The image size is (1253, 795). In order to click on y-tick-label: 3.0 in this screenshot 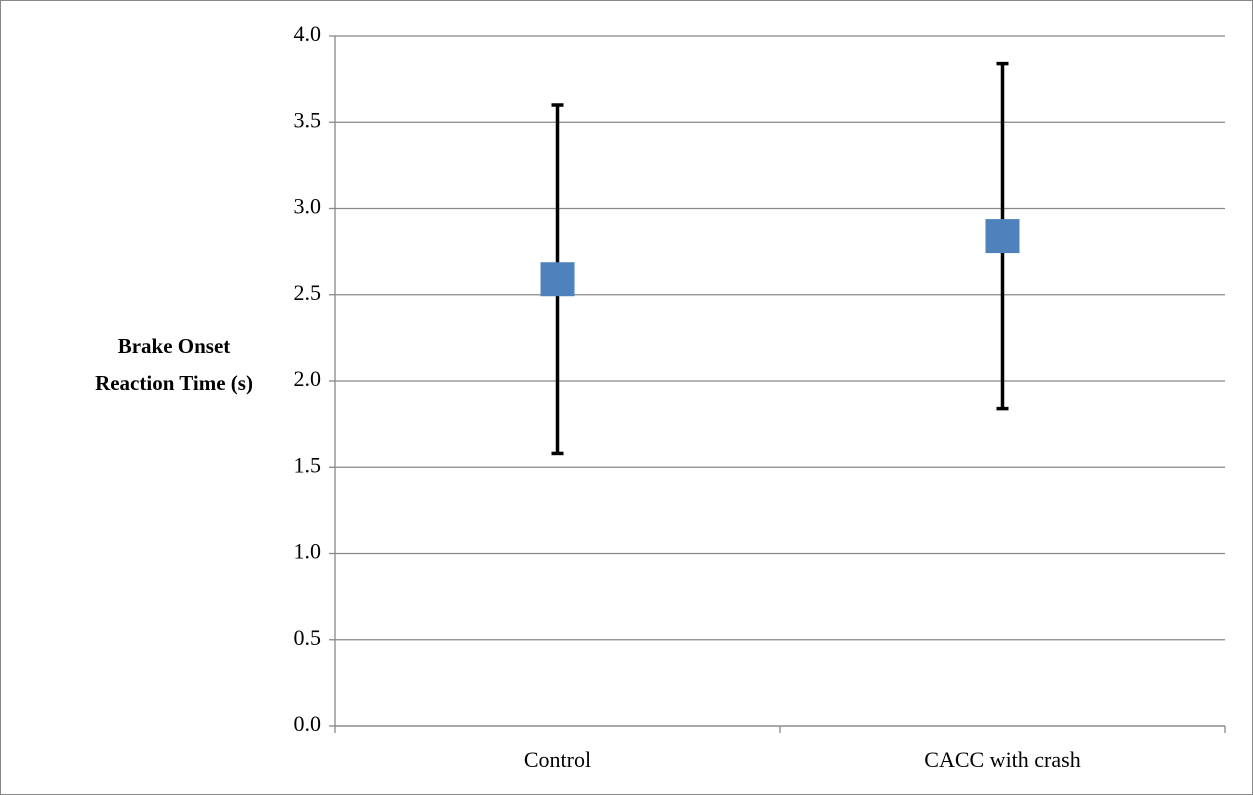, I will do `click(308, 206)`.